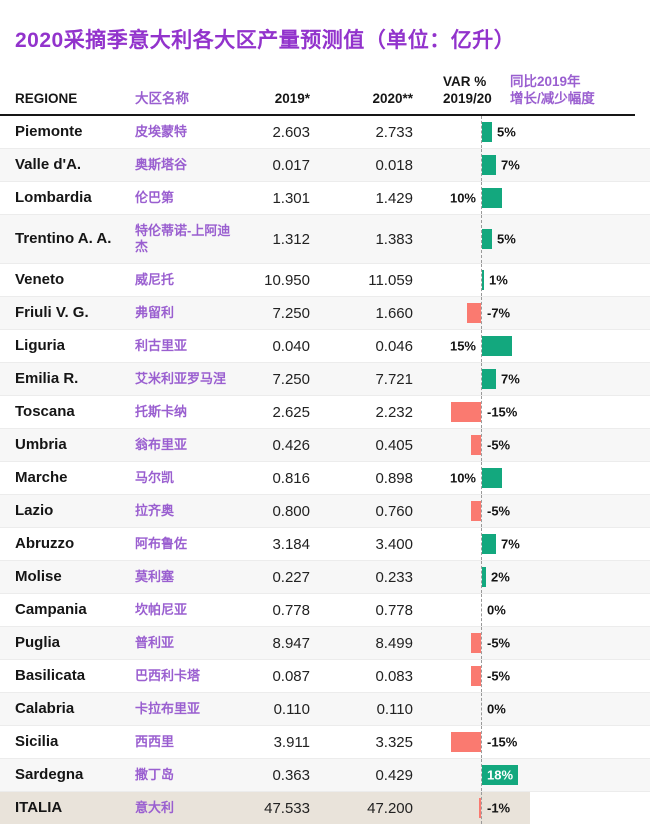 This screenshot has width=650, height=824. I want to click on value-2019: 3.184, so click(291, 544).